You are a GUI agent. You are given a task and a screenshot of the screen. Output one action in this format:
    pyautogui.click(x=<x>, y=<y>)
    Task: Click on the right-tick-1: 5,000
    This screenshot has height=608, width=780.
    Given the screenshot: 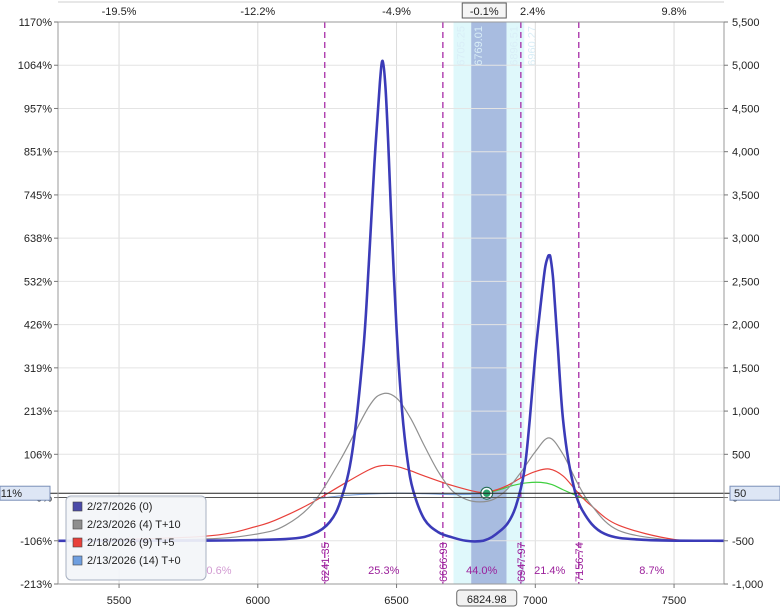 What is the action you would take?
    pyautogui.click(x=746, y=66)
    